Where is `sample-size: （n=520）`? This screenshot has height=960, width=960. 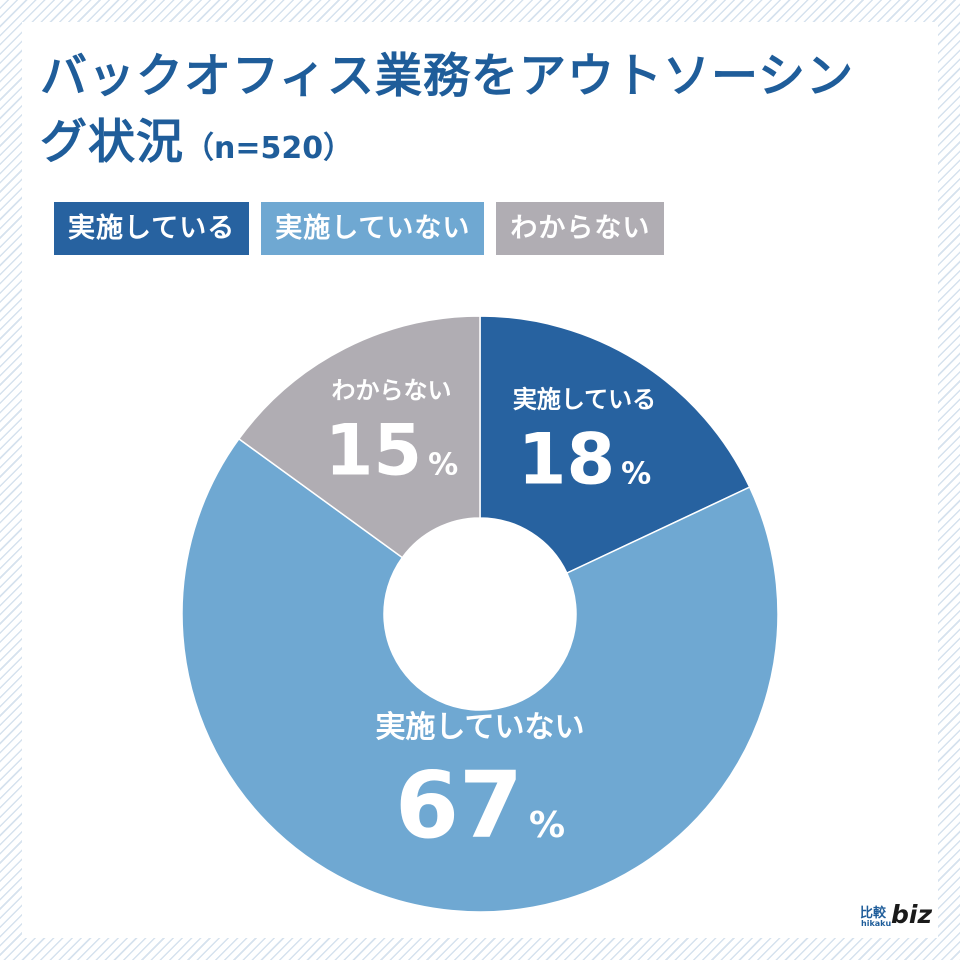 sample-size: （n=520） is located at coordinates (269, 148).